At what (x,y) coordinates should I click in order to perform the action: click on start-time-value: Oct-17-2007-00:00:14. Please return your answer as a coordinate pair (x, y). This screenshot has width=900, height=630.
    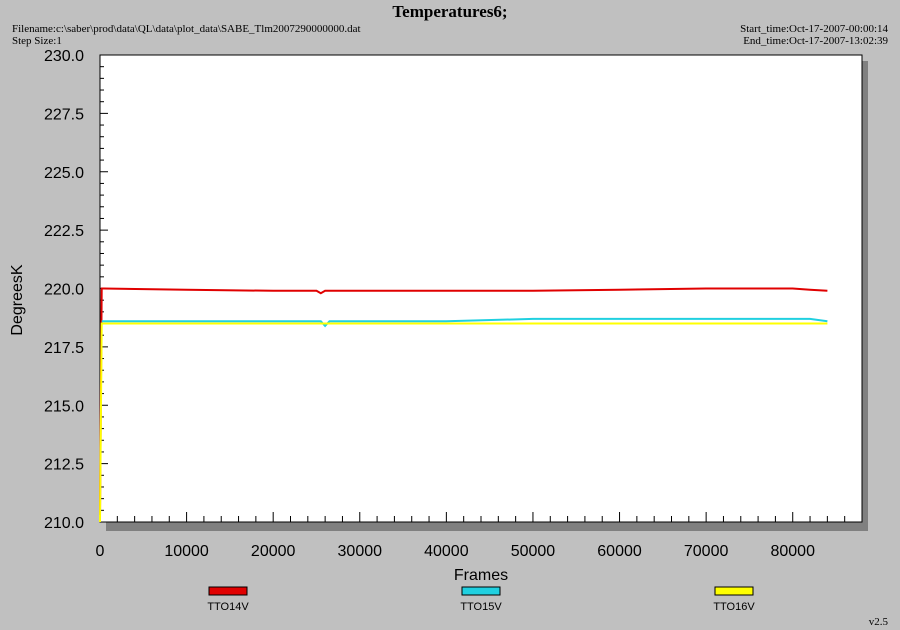
    Looking at the image, I should click on (838, 29).